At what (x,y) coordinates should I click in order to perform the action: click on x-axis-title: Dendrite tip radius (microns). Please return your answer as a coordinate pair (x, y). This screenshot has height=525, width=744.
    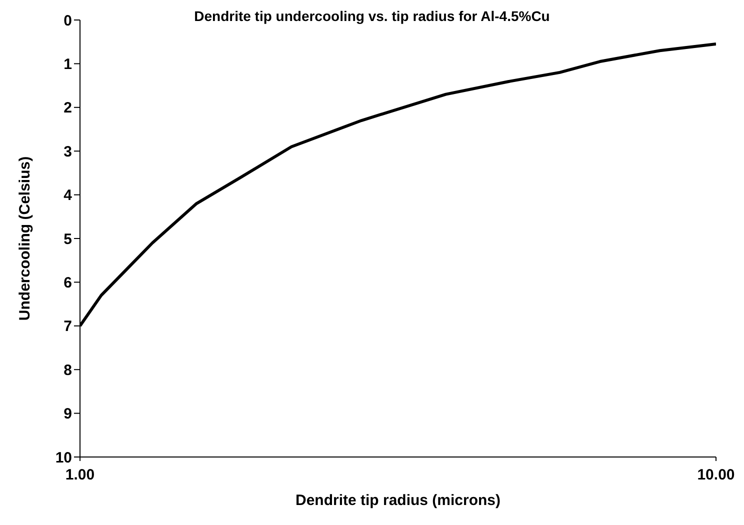
    Looking at the image, I should click on (398, 500).